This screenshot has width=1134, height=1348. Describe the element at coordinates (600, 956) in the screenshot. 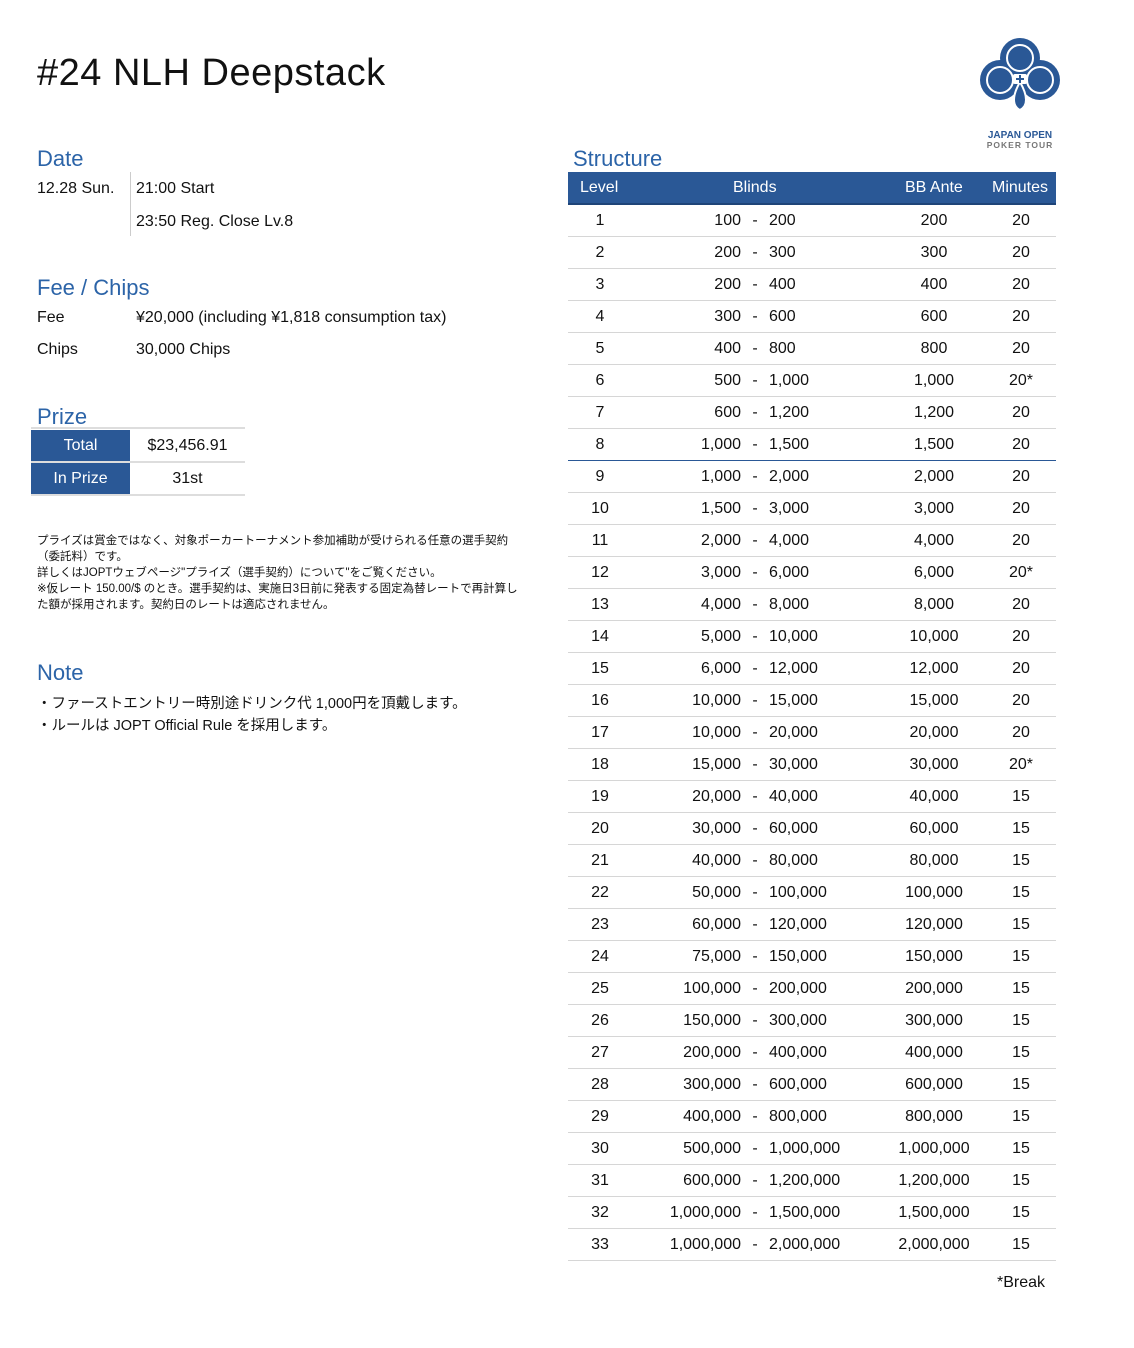

I see `level: 24` at that location.